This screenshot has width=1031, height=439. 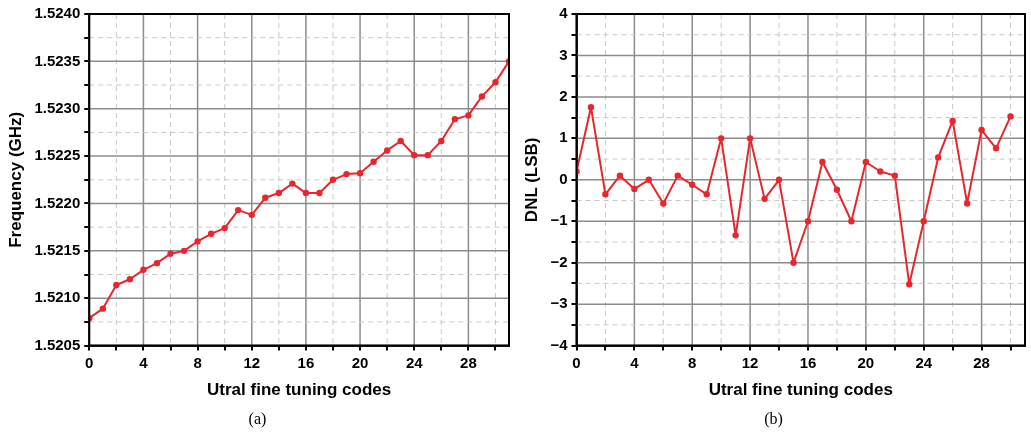 I want to click on y-tick-label: −1, so click(x=559, y=220).